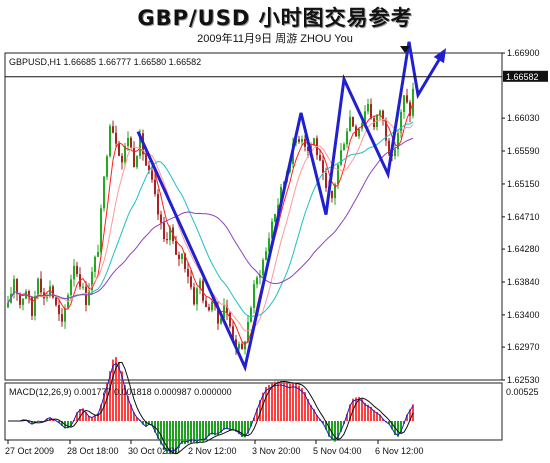 Image resolution: width=550 pixels, height=463 pixels. I want to click on y-tick-label: 1.65150, so click(523, 184).